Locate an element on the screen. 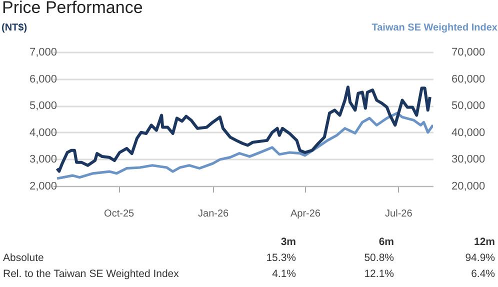  text: 15.3% is located at coordinates (281, 258).